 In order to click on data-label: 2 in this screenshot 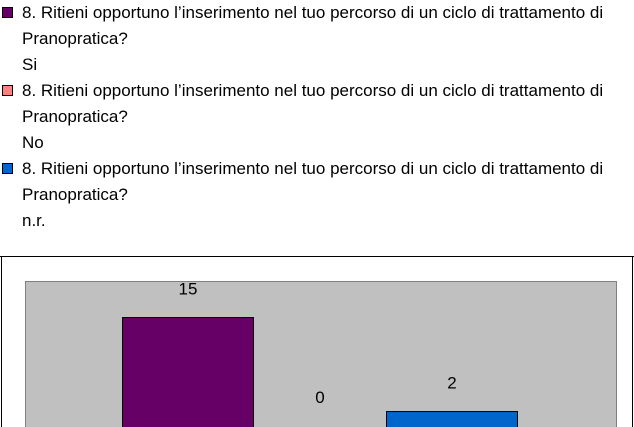, I will do `click(451, 383)`.